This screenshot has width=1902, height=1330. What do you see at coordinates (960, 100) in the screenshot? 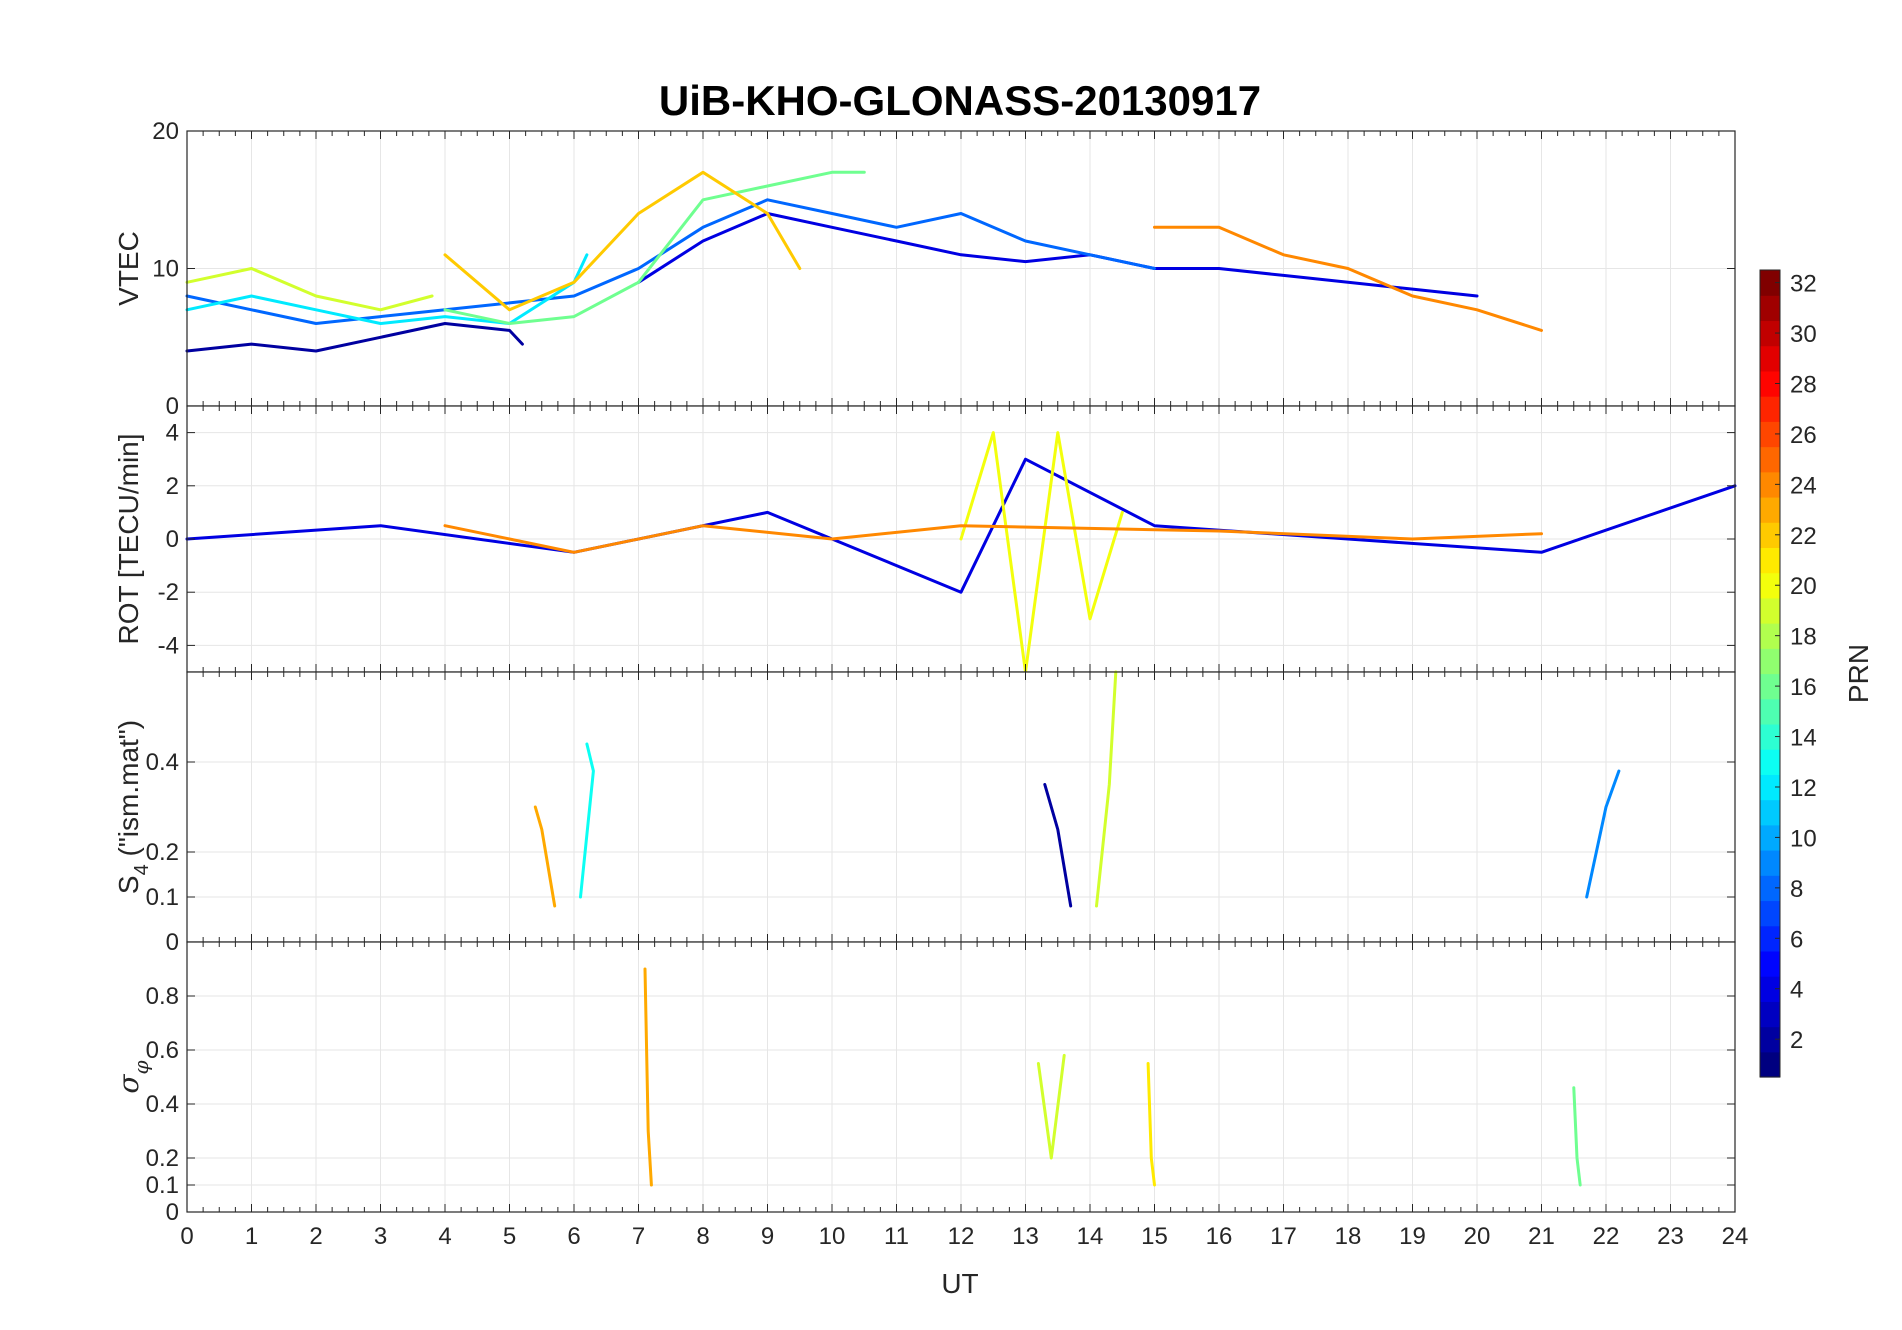
I see `chart-title: UiB-KHO-GLONASS-20130917` at bounding box center [960, 100].